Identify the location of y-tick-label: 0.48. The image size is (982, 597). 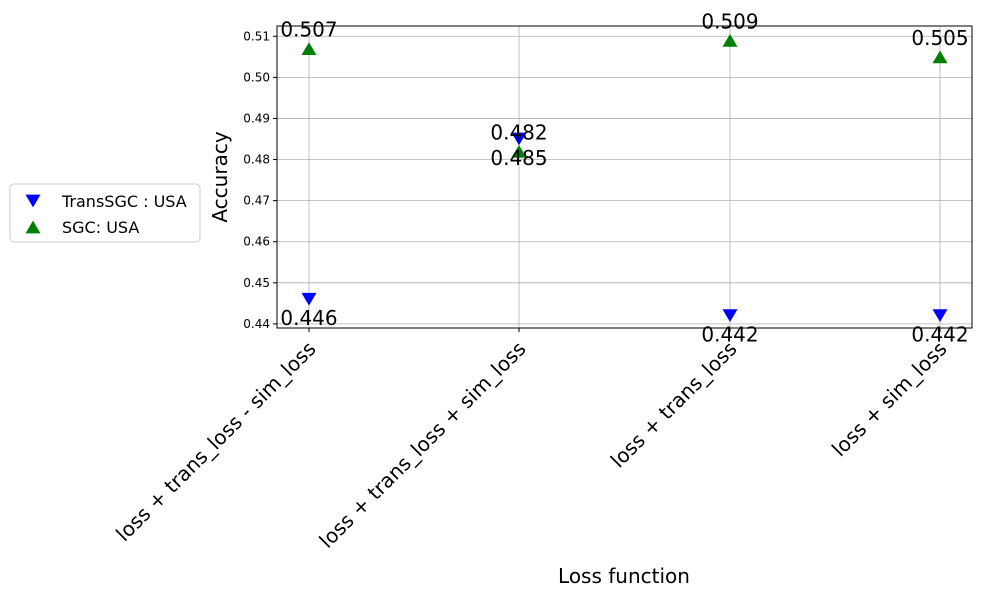
(256, 160).